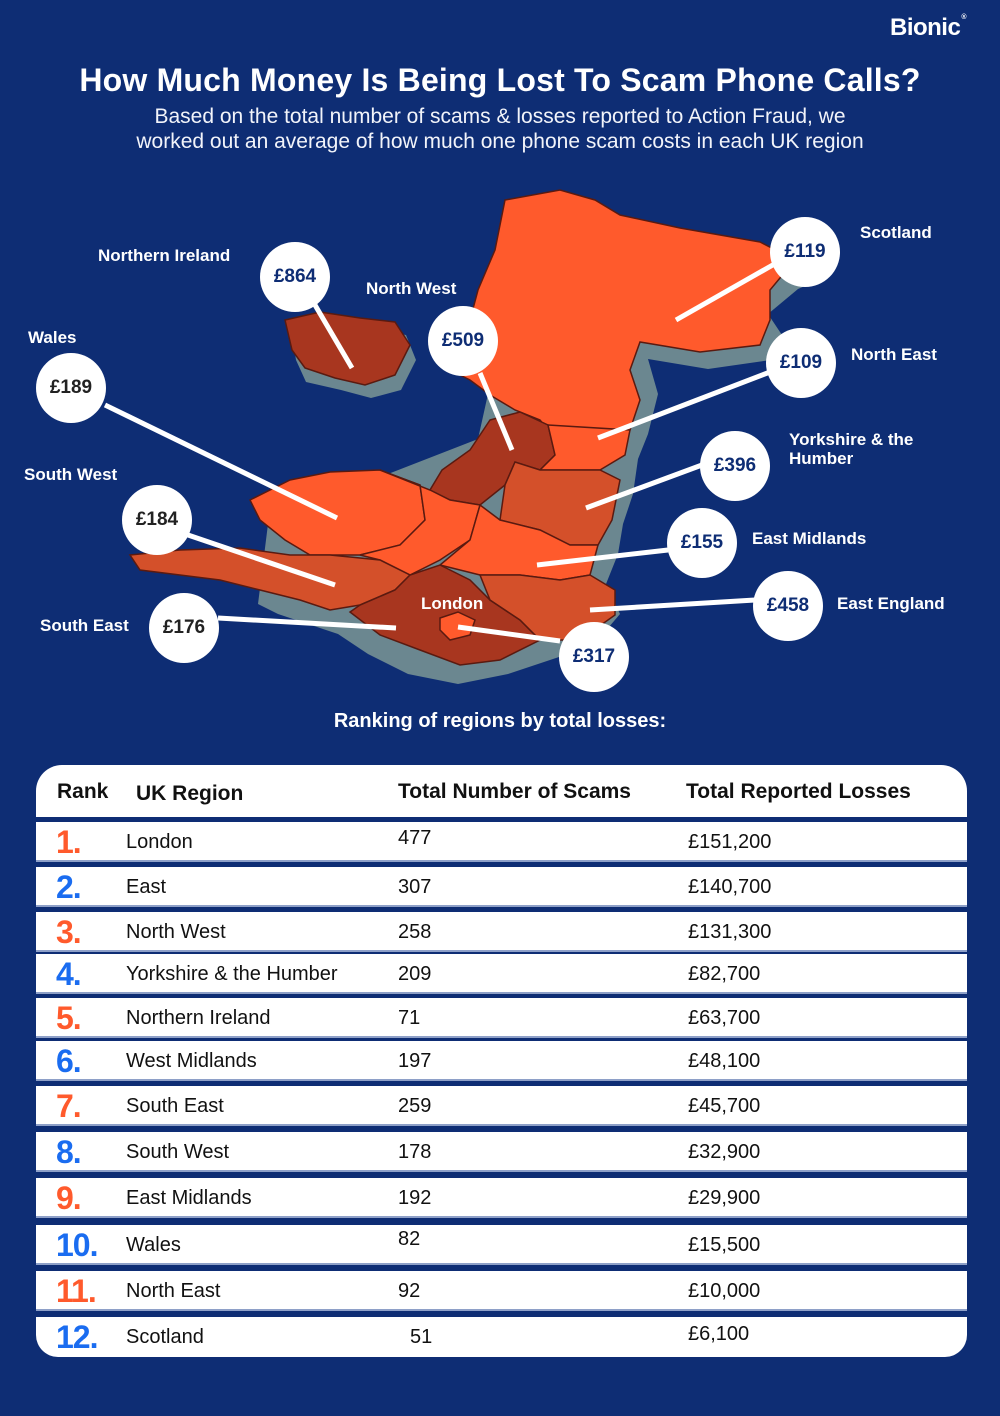 The height and width of the screenshot is (1416, 1000). I want to click on table-row: 11. North East 92 £10,000, so click(501, 1291).